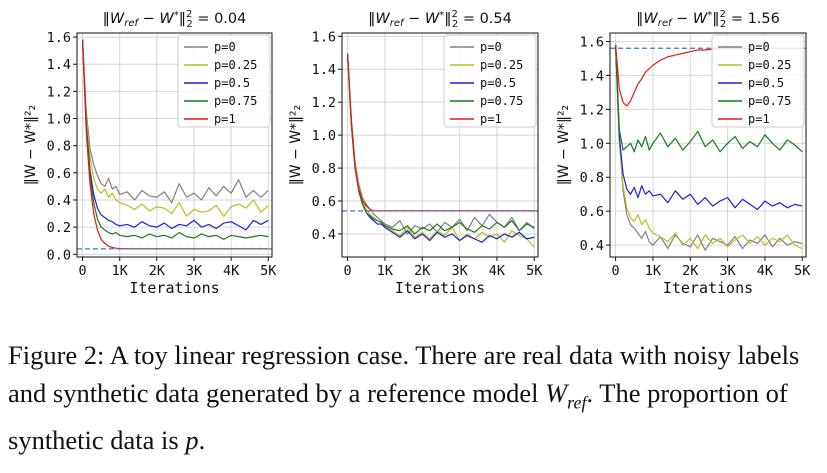 The width and height of the screenshot is (827, 473). Describe the element at coordinates (566, 395) in the screenshot. I see `caption-math-w: Wref` at that location.